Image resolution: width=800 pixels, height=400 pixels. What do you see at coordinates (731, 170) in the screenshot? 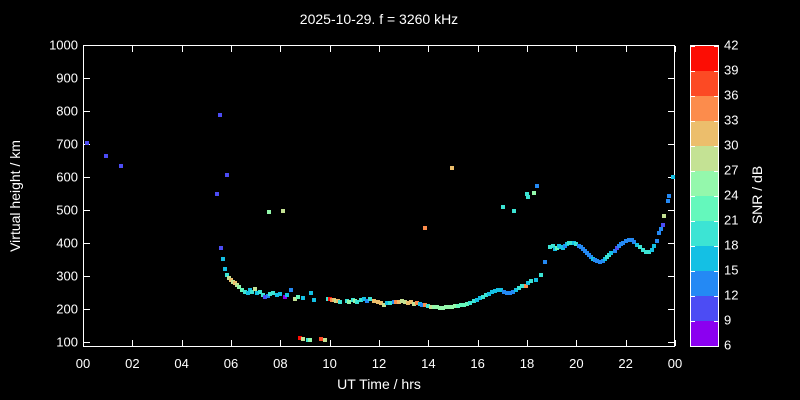
I see `colorbar-tick-label: 27` at bounding box center [731, 170].